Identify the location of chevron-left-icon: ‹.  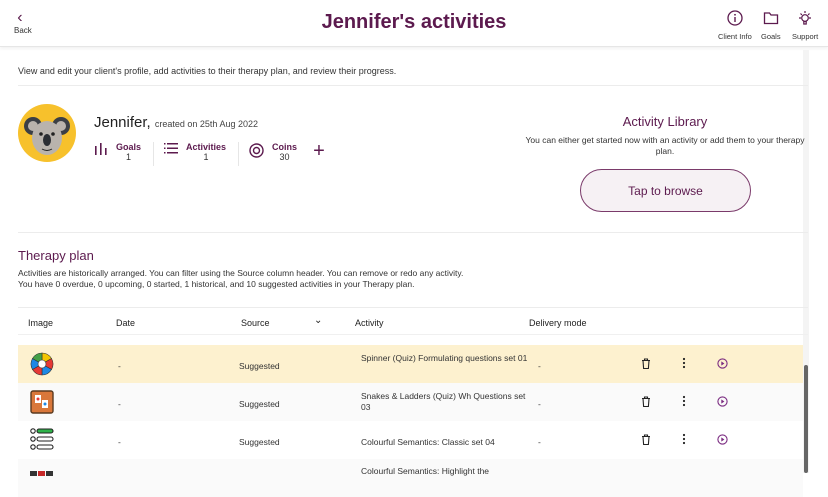
(20, 17).